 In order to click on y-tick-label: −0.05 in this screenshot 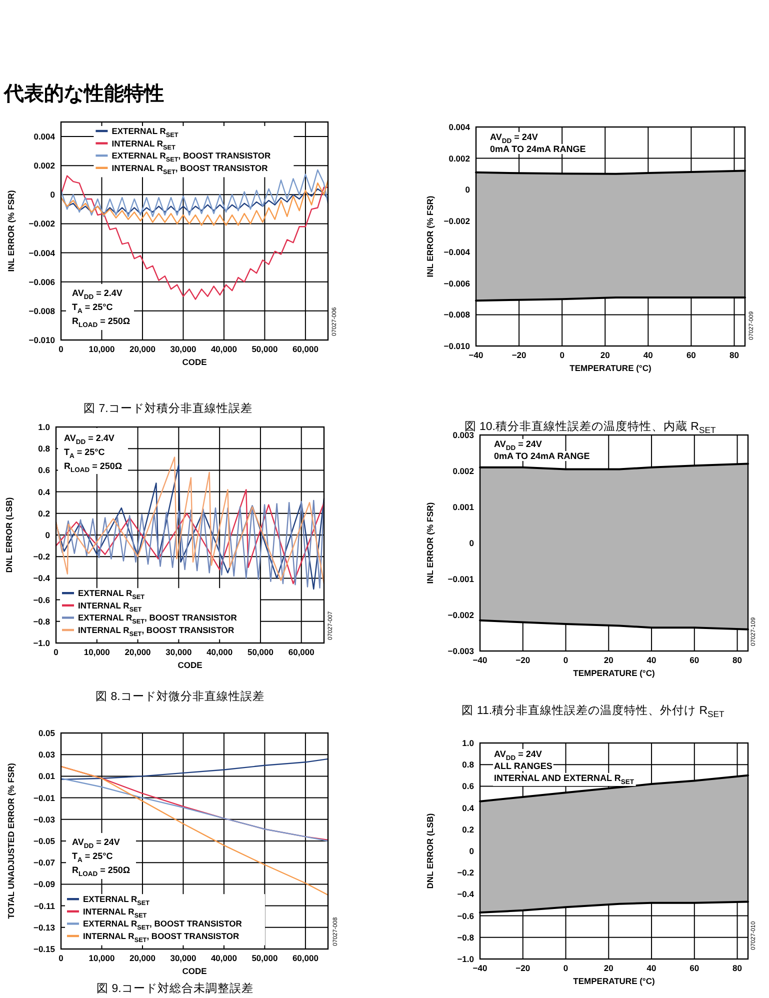, I will do `click(44, 841)`.